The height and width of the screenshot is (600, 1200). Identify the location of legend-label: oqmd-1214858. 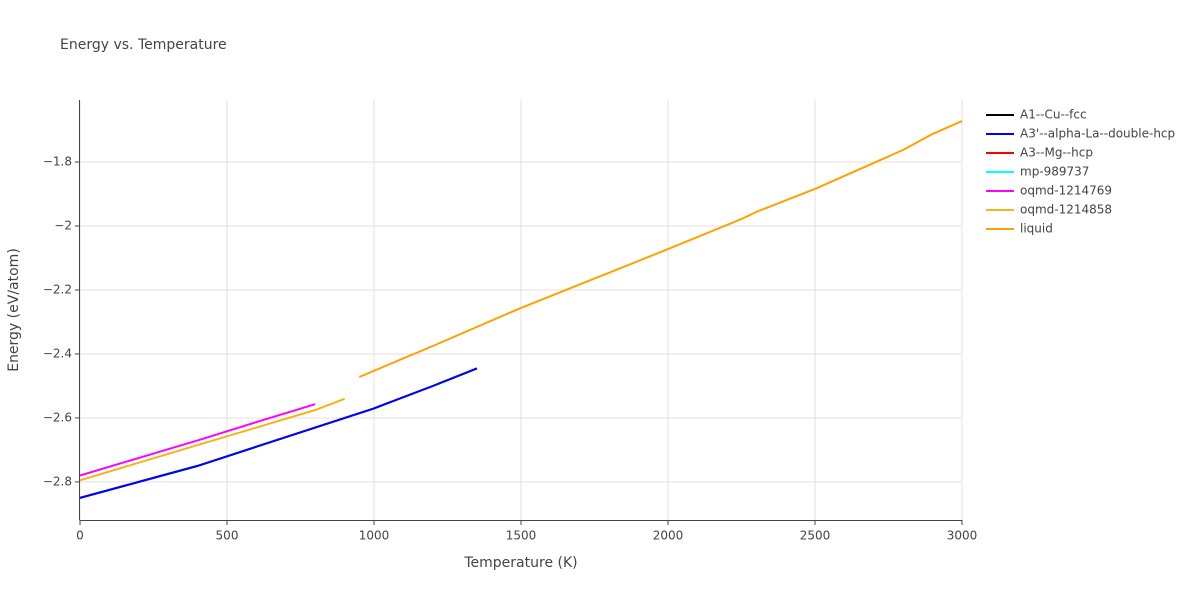
(1066, 210).